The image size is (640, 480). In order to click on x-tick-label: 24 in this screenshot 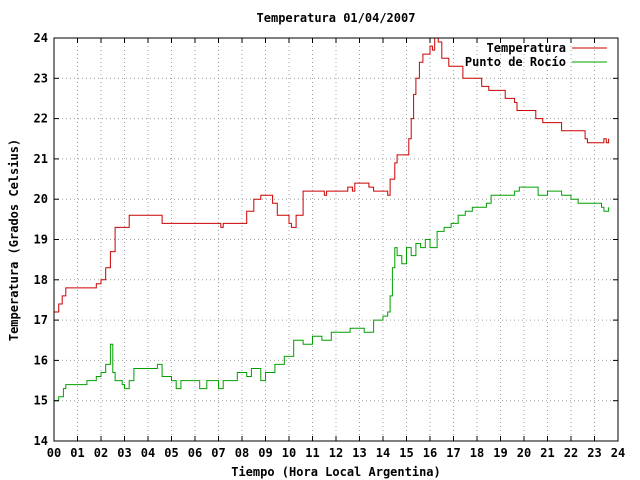, I will do `click(618, 453)`.